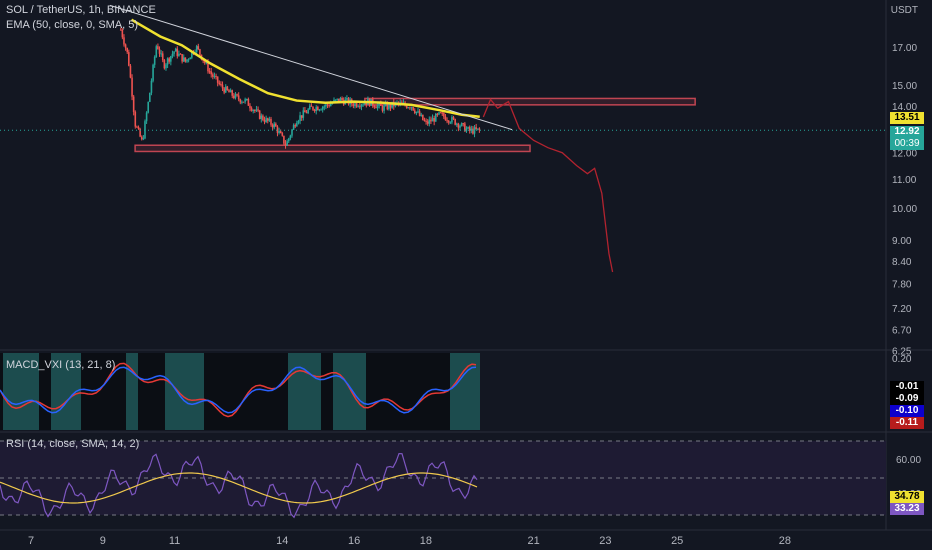 This screenshot has height=550, width=932. What do you see at coordinates (902, 331) in the screenshot?
I see `price-tick-label: 6.70` at bounding box center [902, 331].